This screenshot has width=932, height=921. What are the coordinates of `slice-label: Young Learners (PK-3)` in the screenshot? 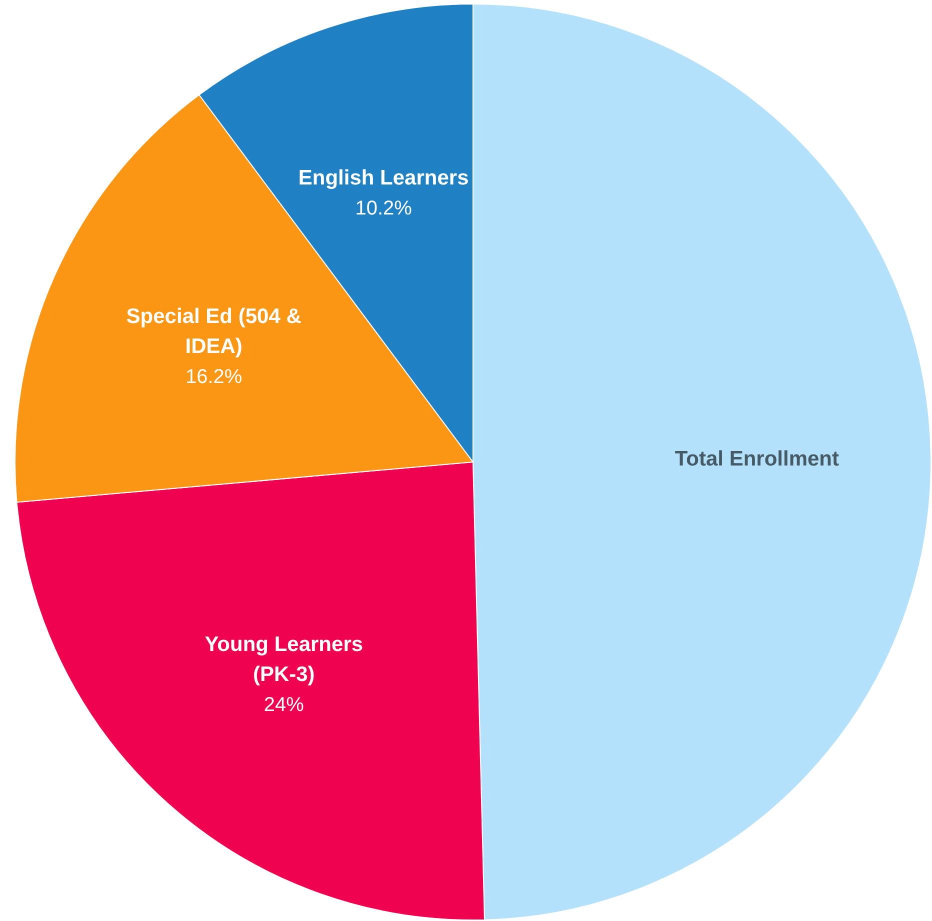 It's located at (284, 659).